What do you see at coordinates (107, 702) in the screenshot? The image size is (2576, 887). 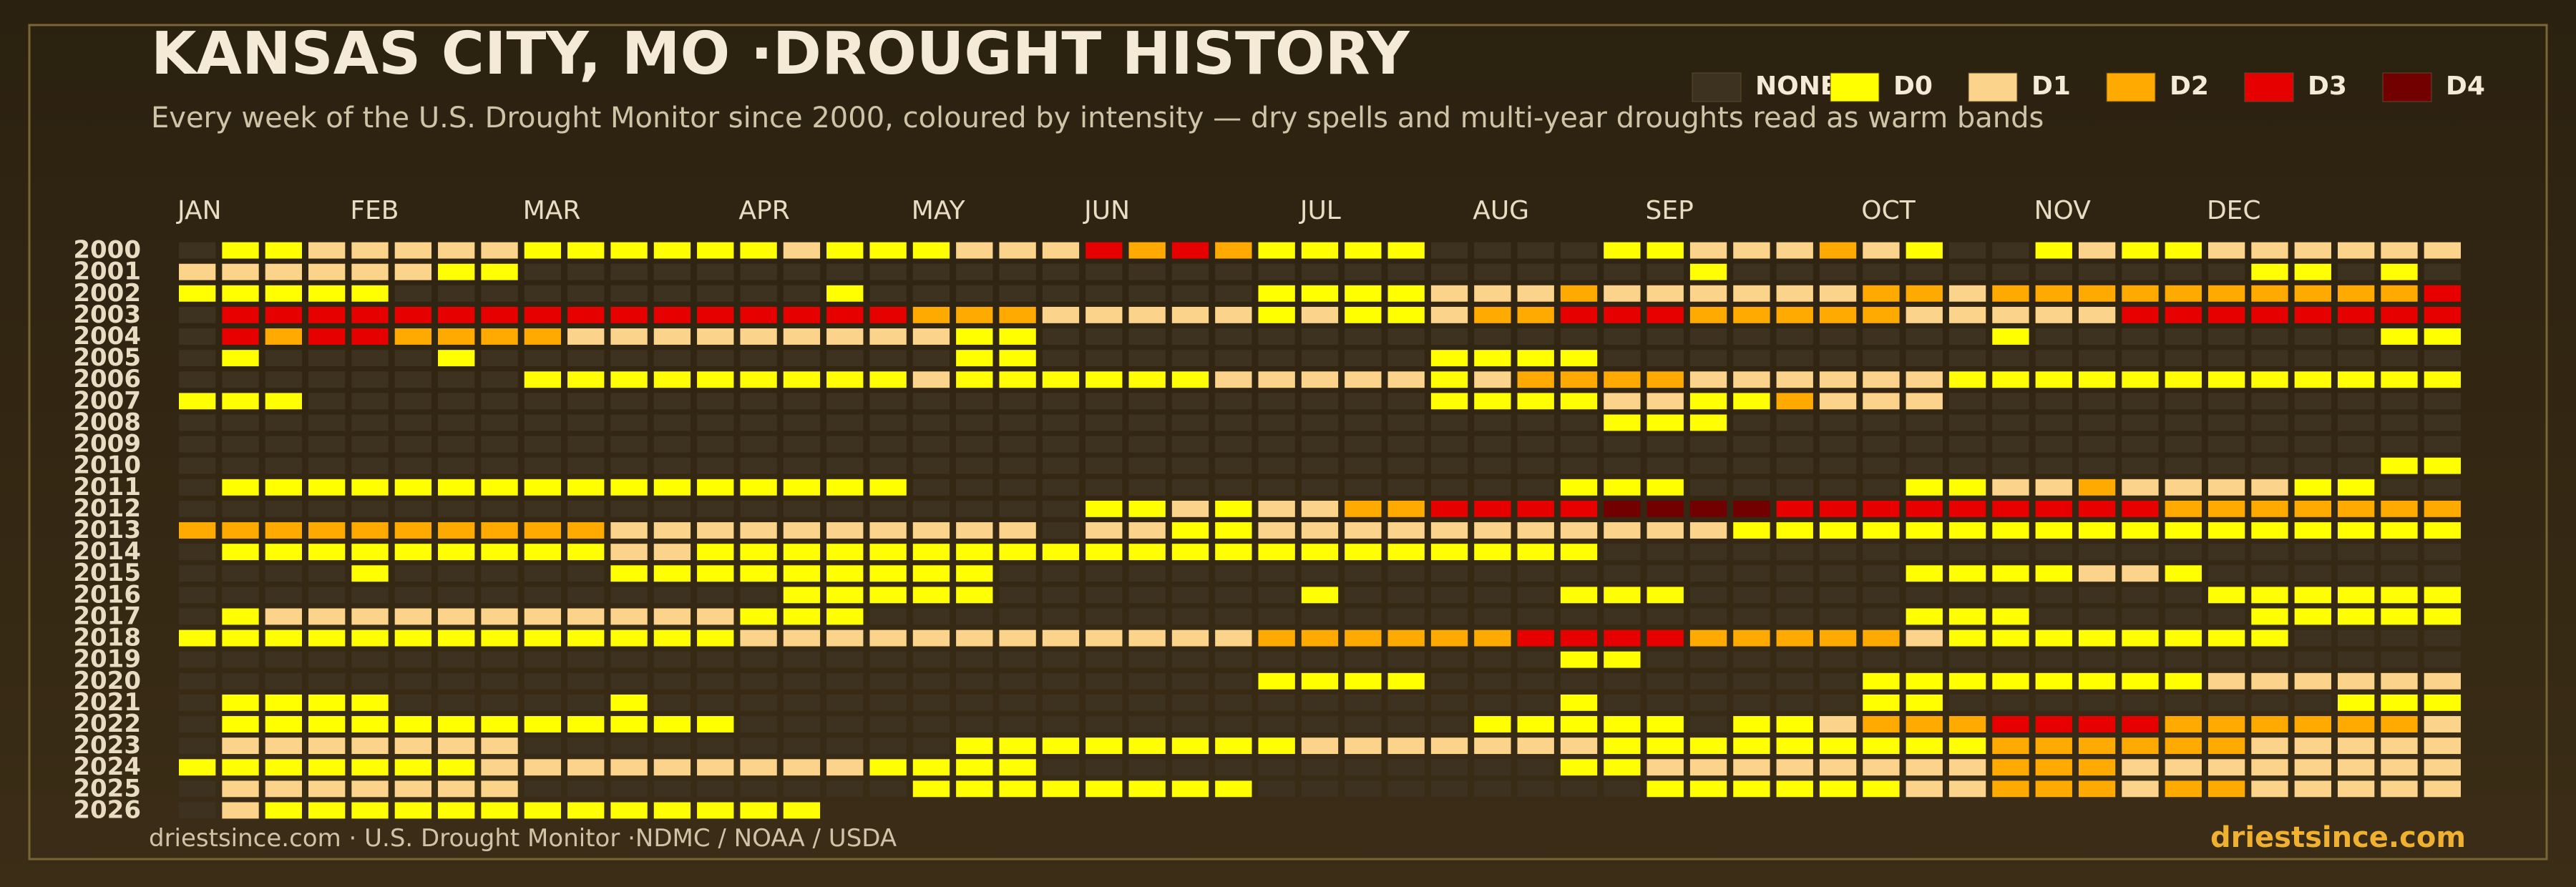 I see `y-tick-label: 2021` at bounding box center [107, 702].